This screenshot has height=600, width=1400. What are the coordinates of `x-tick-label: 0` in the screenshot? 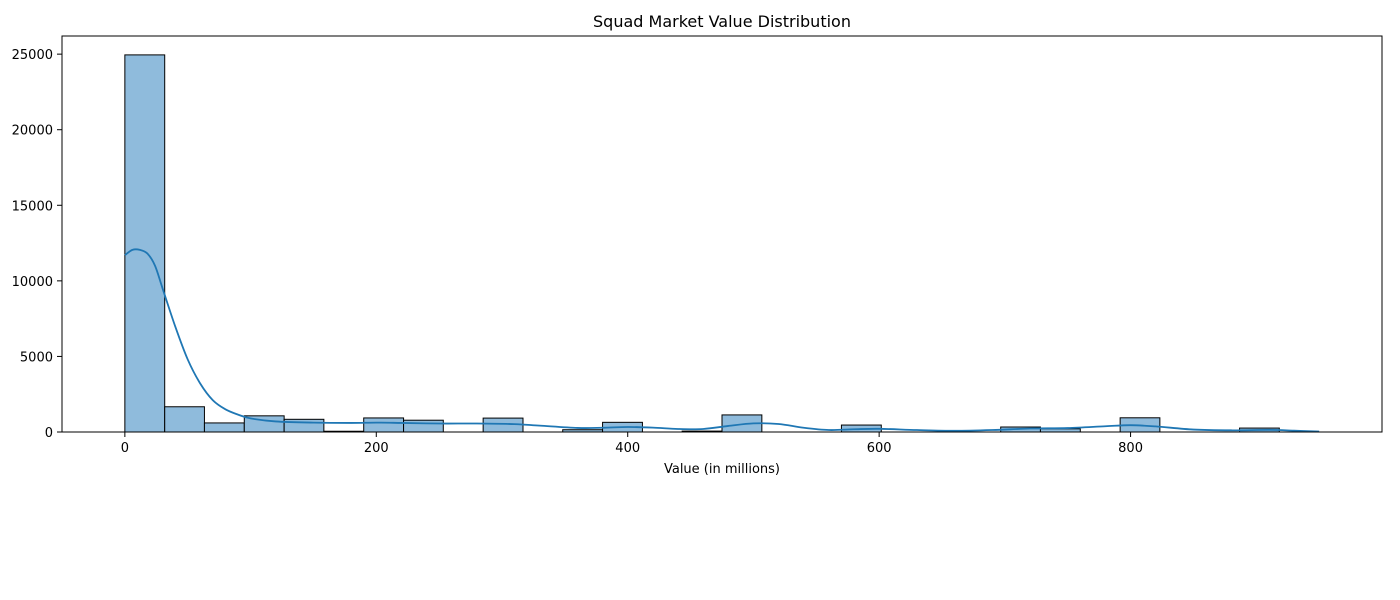 It's located at (125, 448).